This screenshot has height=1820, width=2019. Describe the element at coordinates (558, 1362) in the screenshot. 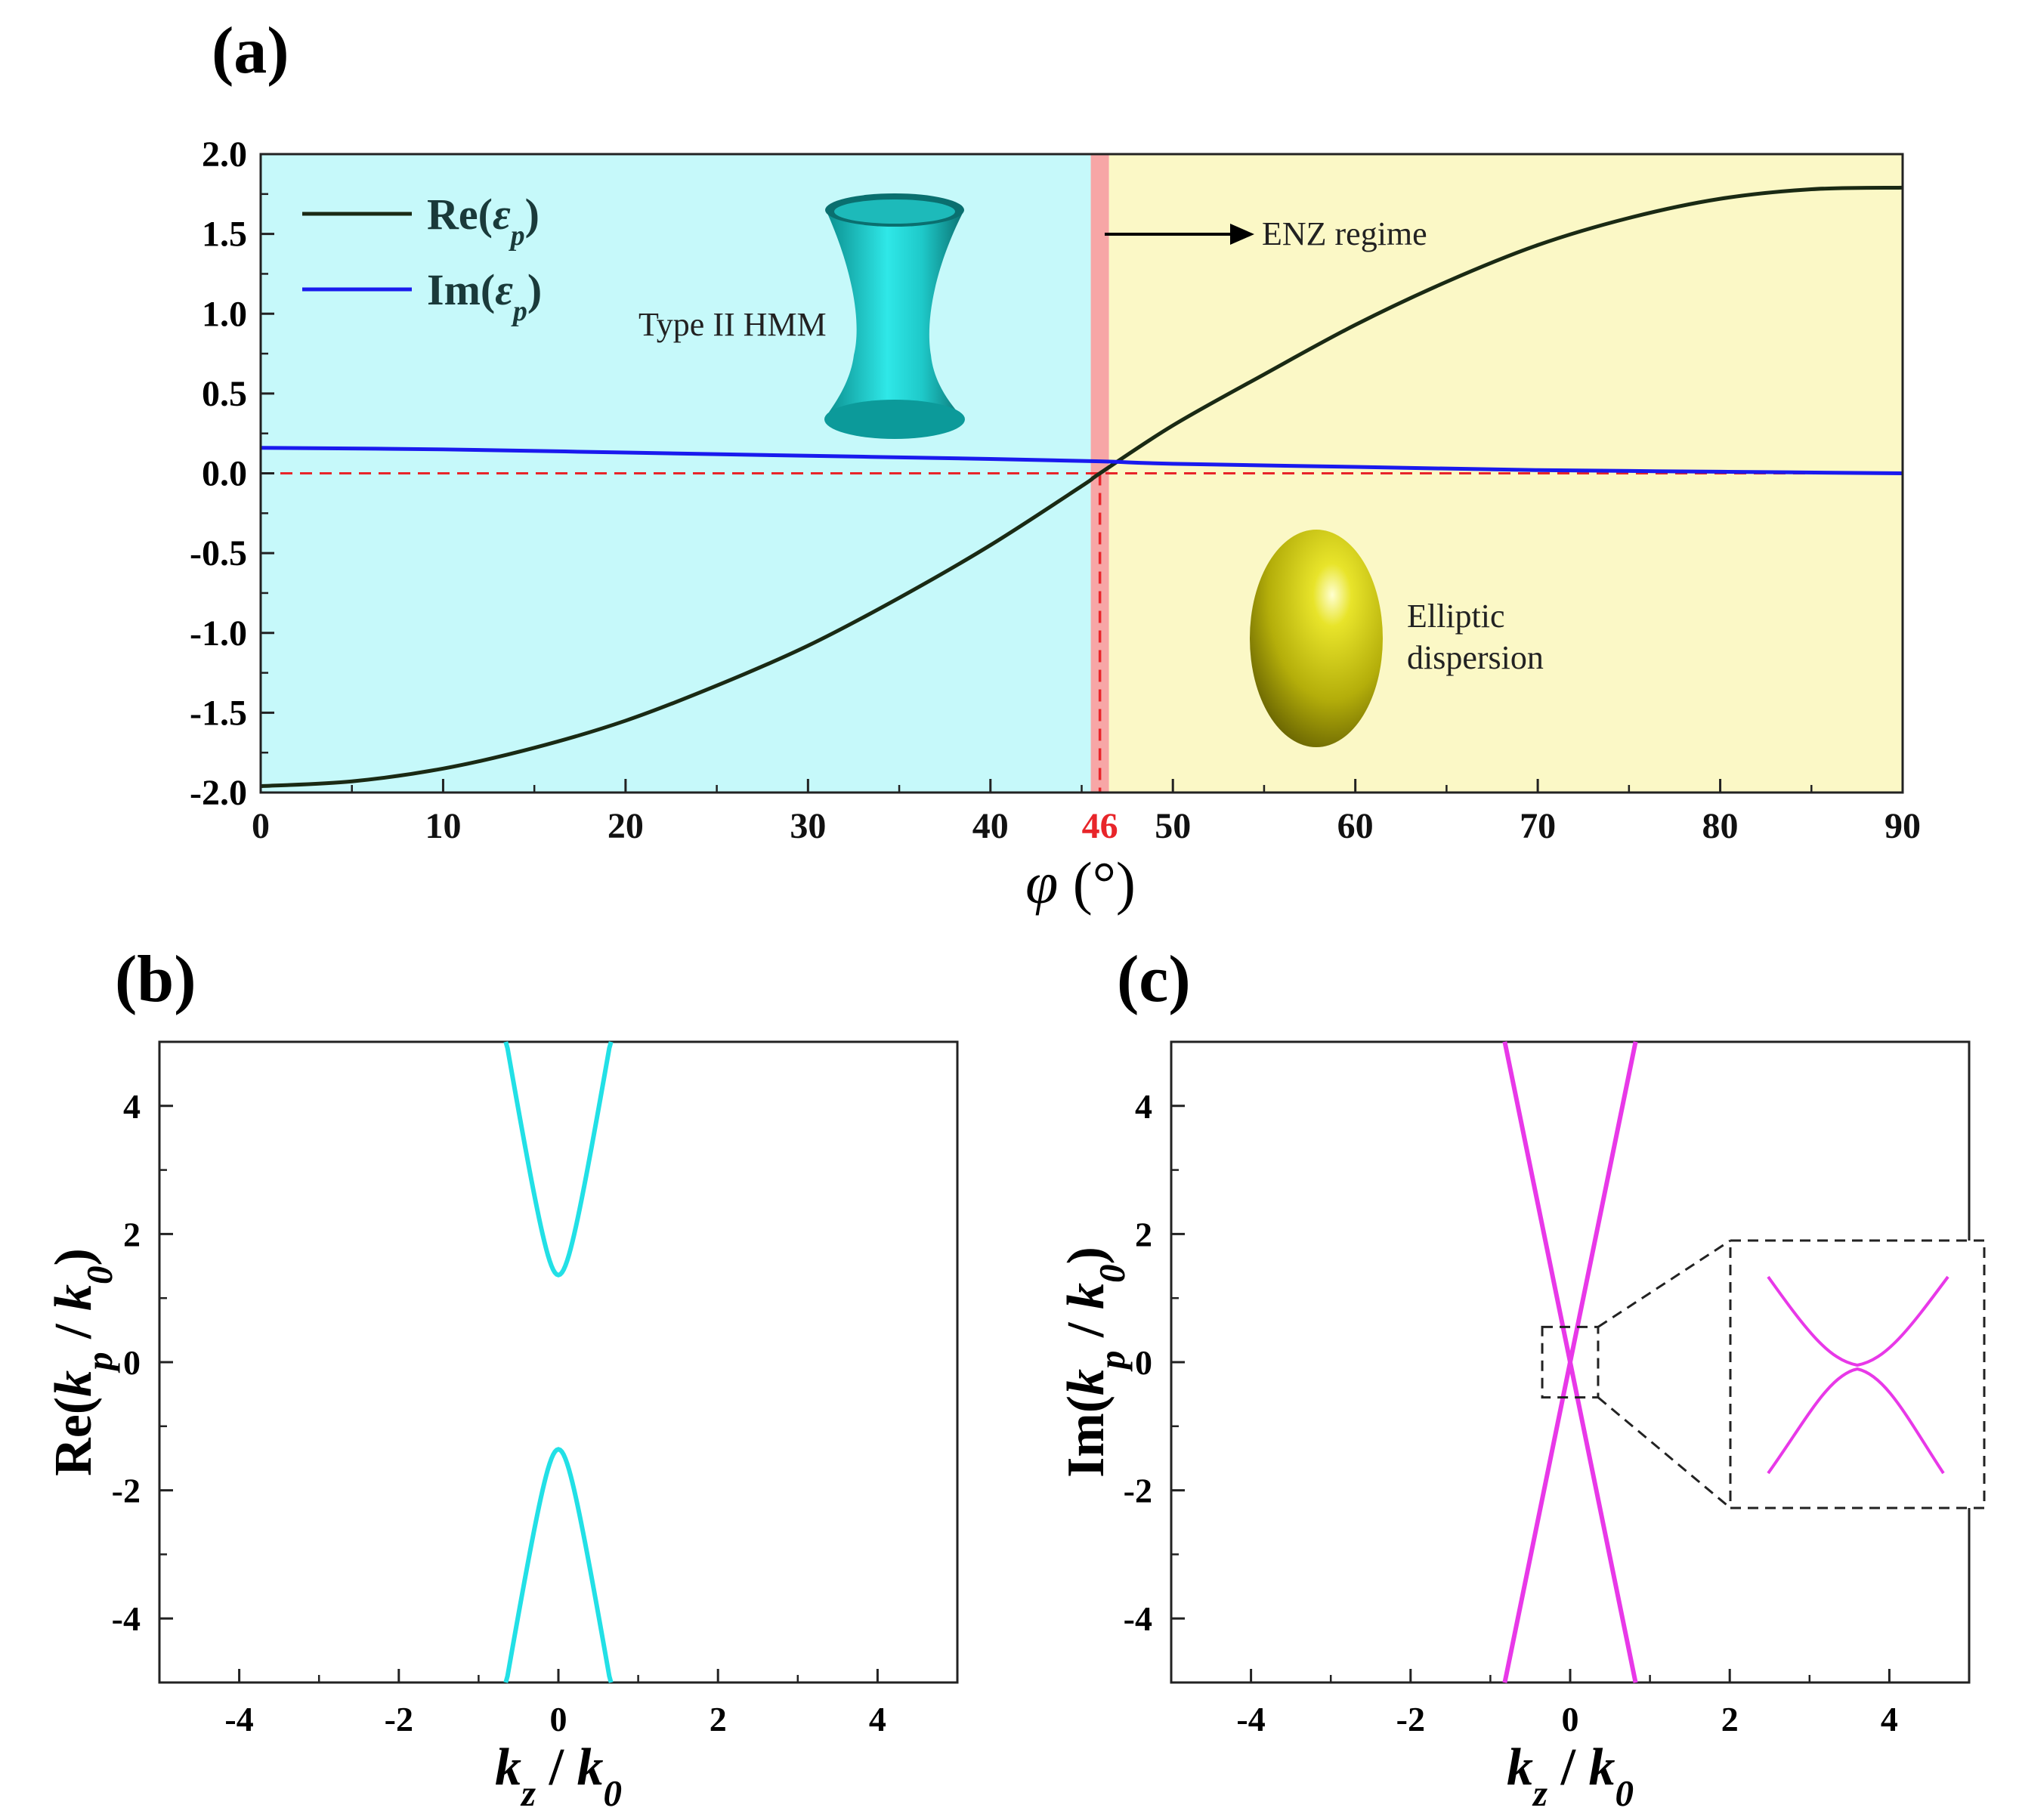

I see `plot-frame` at that location.